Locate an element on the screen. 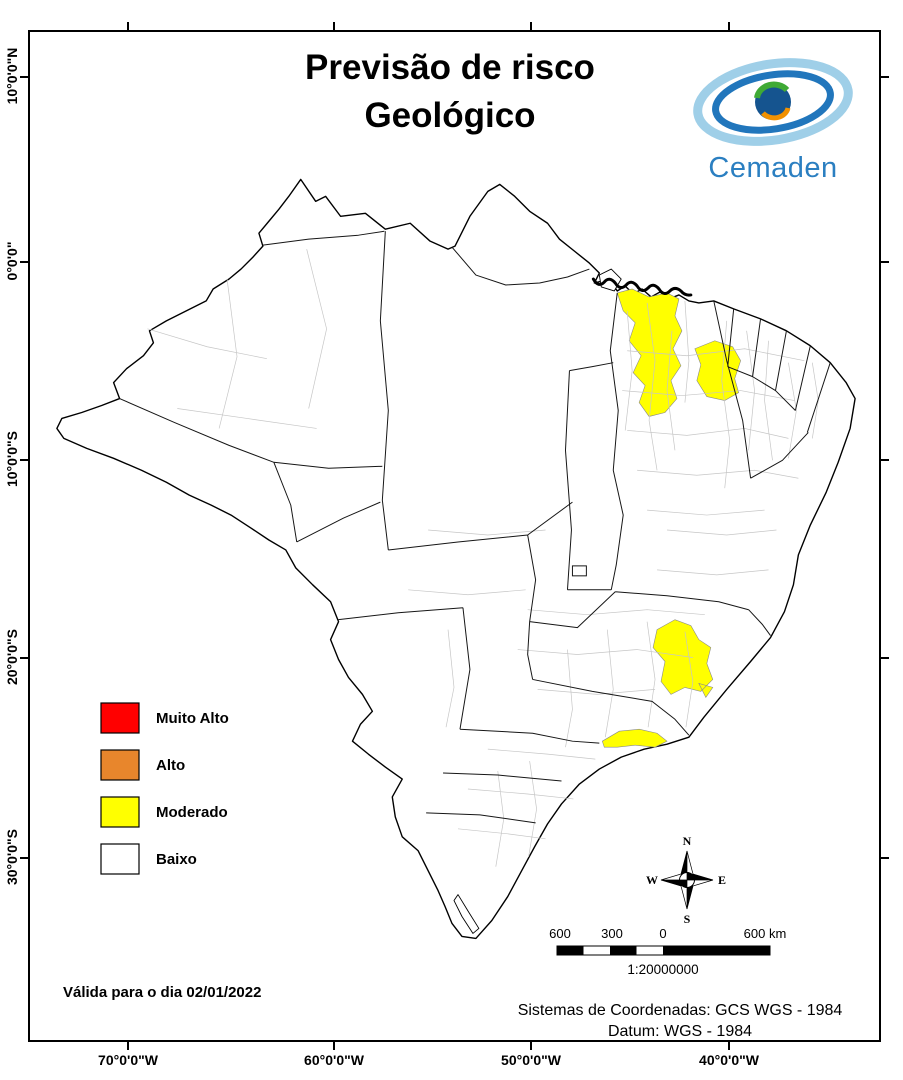 The image size is (903, 1080). longitude-label: 50°0'0"W is located at coordinates (531, 1060).